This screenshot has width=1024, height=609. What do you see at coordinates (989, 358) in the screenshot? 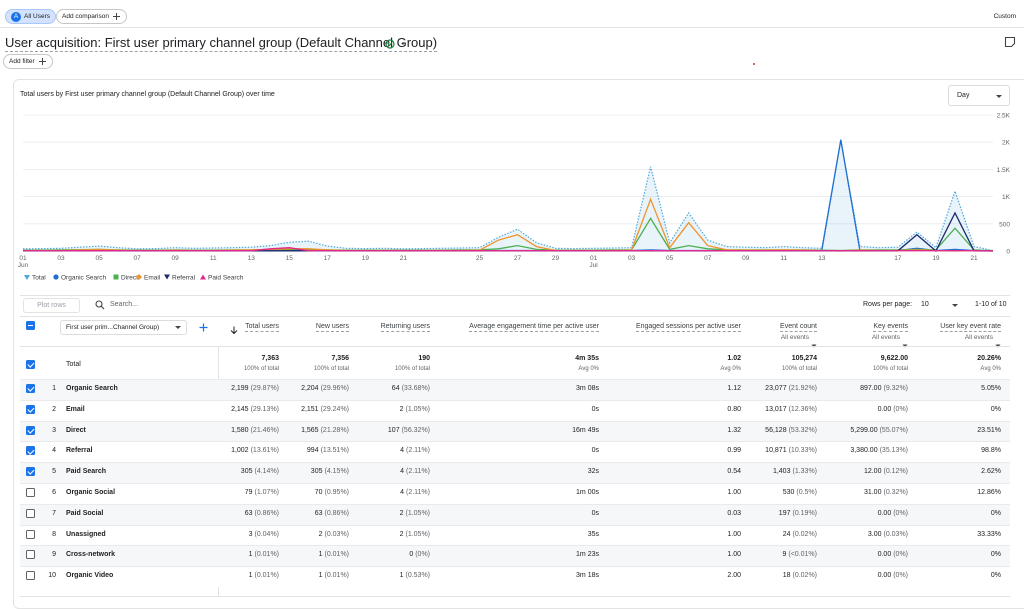
I see `total-value: 20.26%` at bounding box center [989, 358].